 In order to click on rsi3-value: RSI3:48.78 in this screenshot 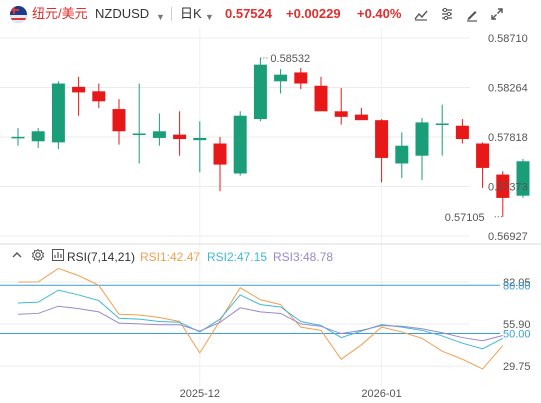, I will do `click(303, 257)`.